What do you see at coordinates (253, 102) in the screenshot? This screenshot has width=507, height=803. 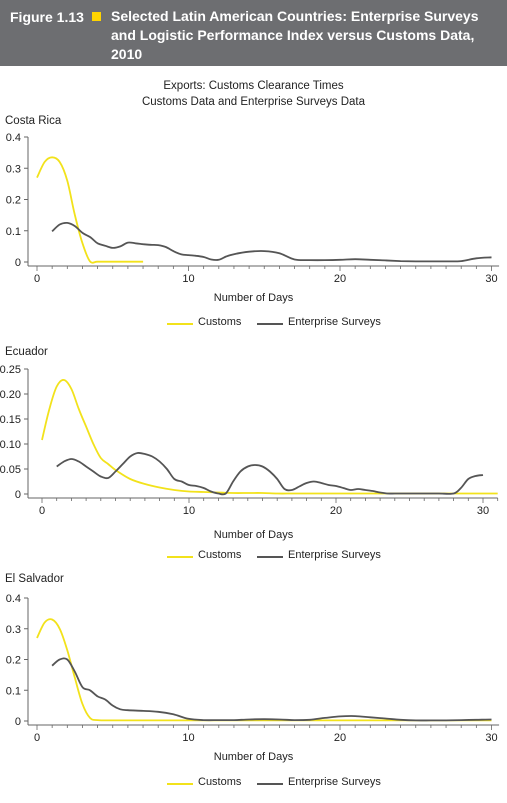 I see `chart-title-line2: Customs Data and Enterprise Surveys Data` at bounding box center [253, 102].